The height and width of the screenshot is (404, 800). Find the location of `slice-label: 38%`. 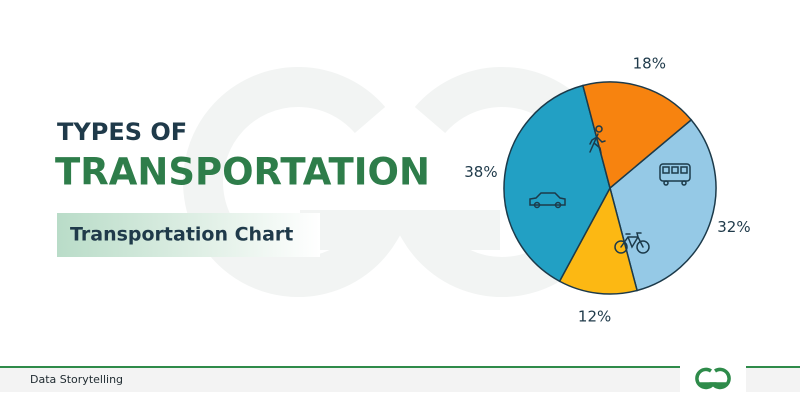

slice-label: 38% is located at coordinates (480, 172).